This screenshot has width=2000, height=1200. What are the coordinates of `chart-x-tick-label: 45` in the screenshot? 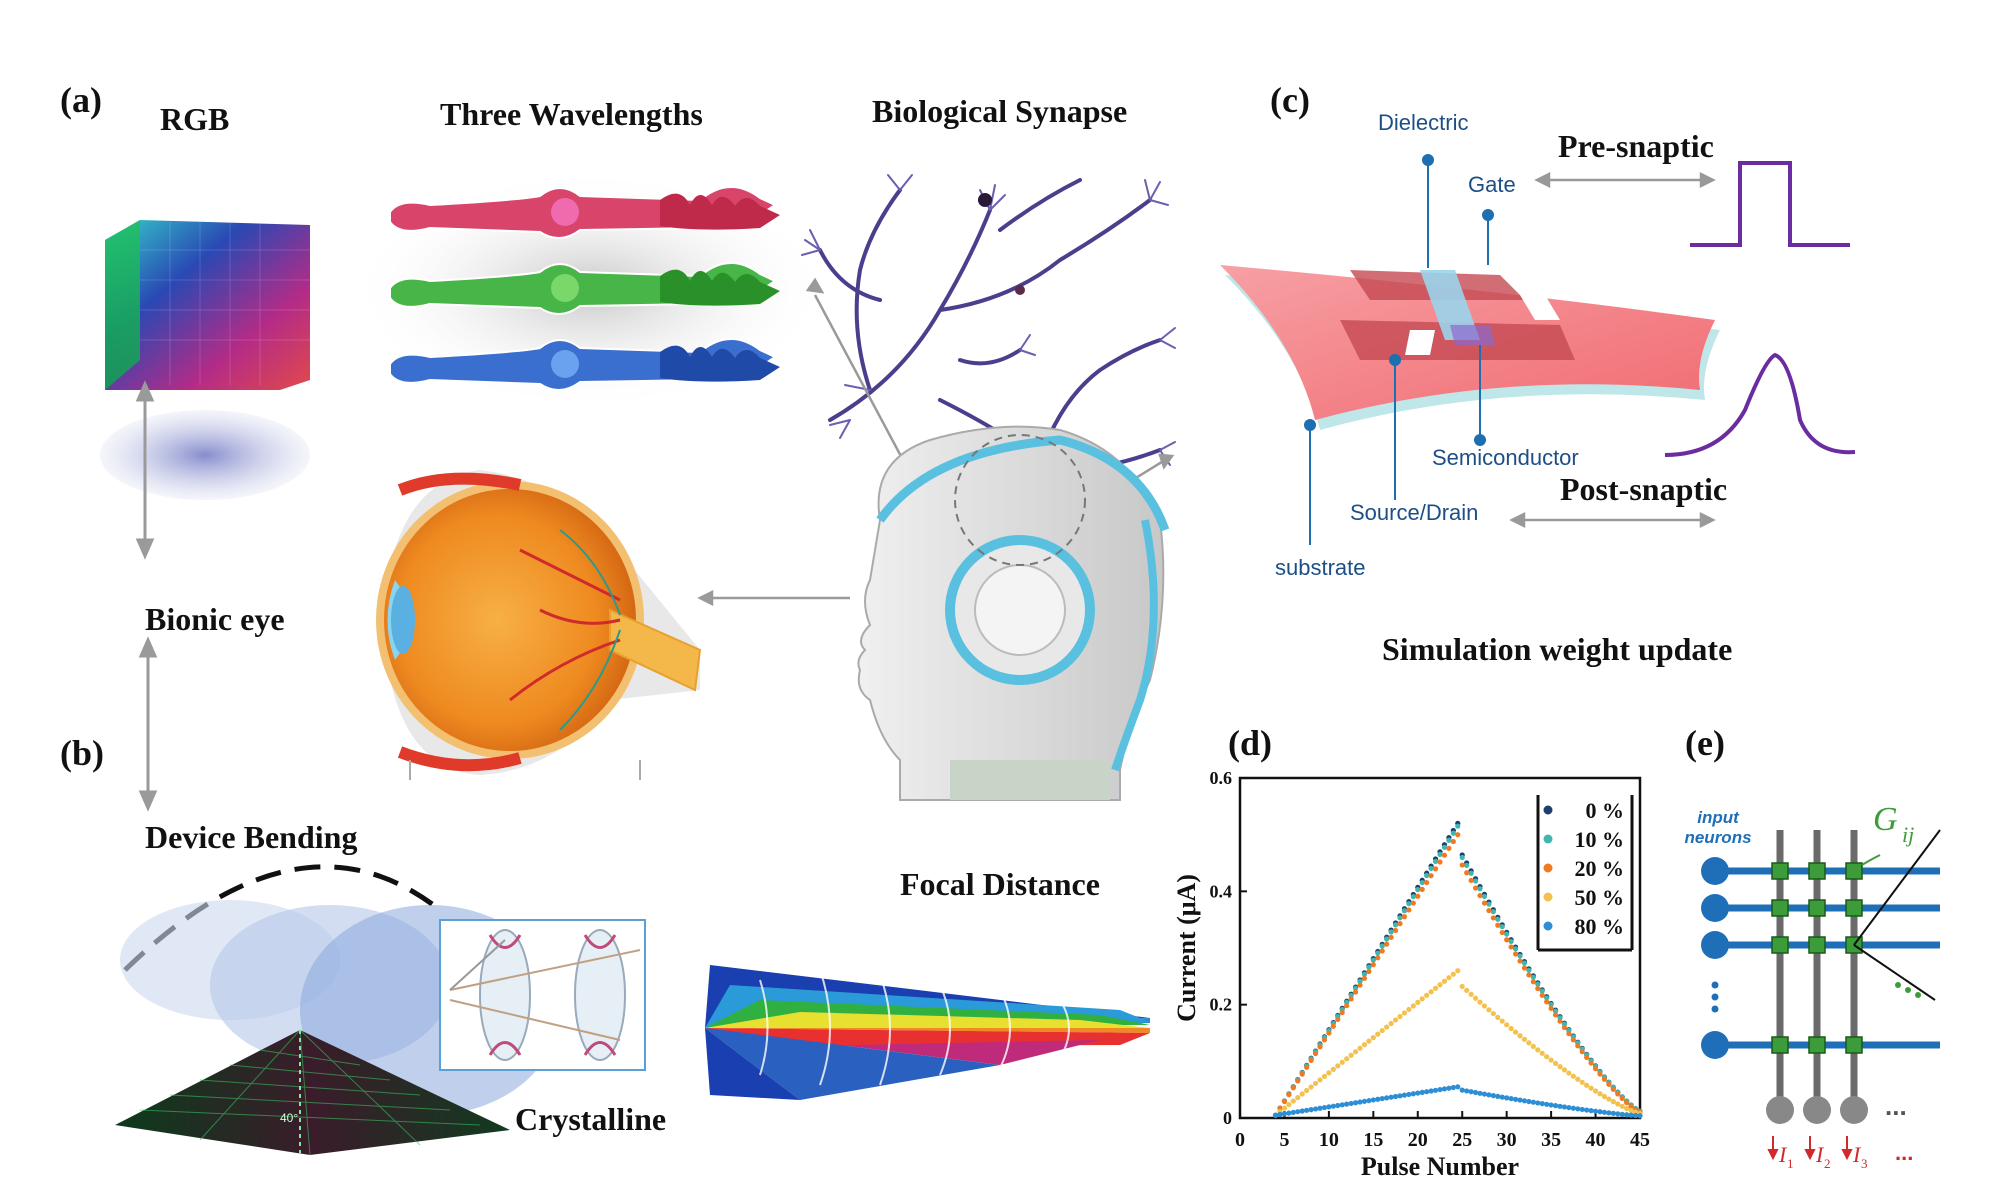 It's located at (1640, 1140).